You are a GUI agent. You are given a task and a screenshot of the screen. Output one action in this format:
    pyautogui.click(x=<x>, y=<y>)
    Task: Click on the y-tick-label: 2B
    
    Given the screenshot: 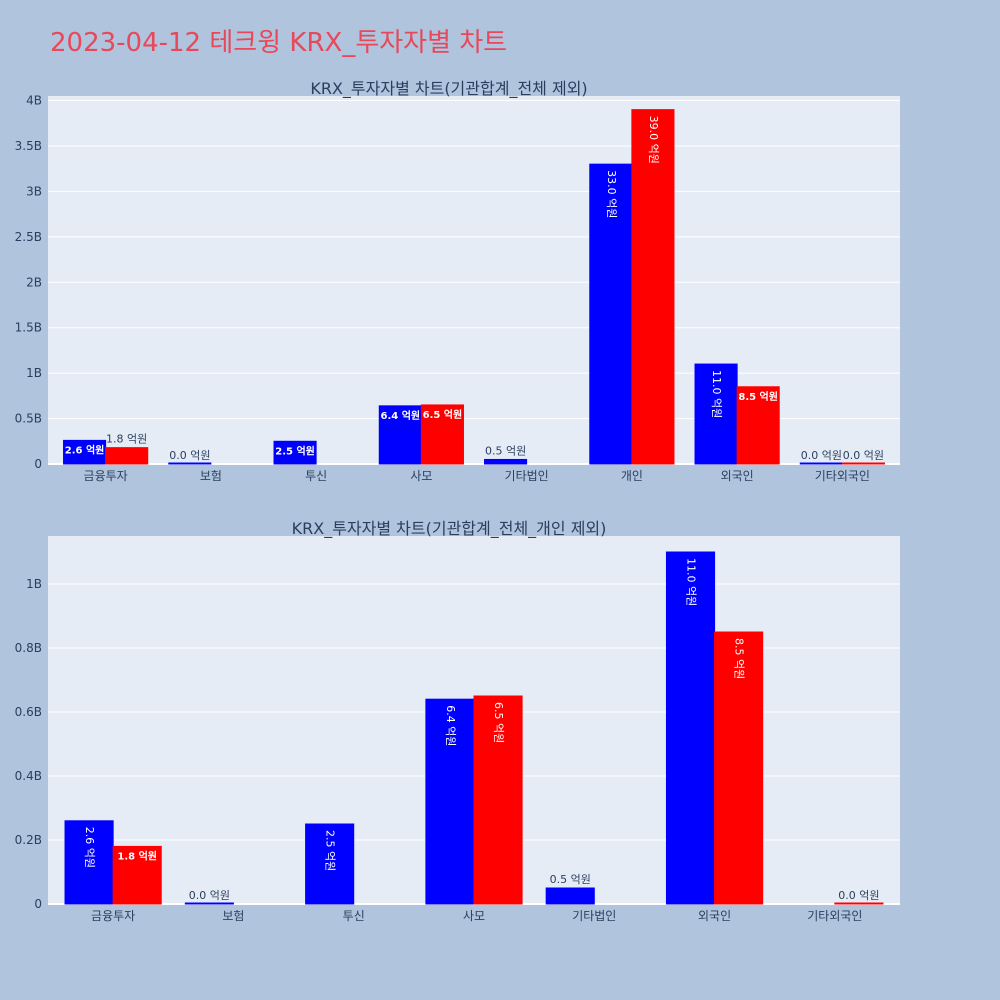 What is the action you would take?
    pyautogui.click(x=34, y=282)
    